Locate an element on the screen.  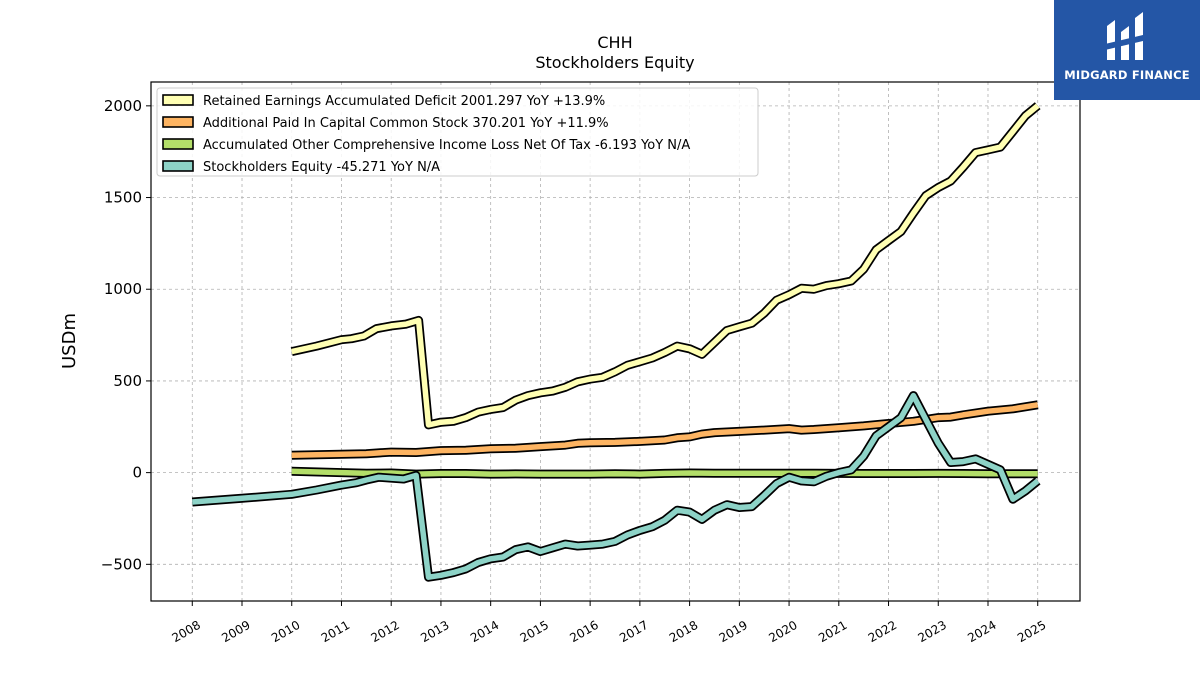
x-tick-label: 2012 is located at coordinates (384, 631).